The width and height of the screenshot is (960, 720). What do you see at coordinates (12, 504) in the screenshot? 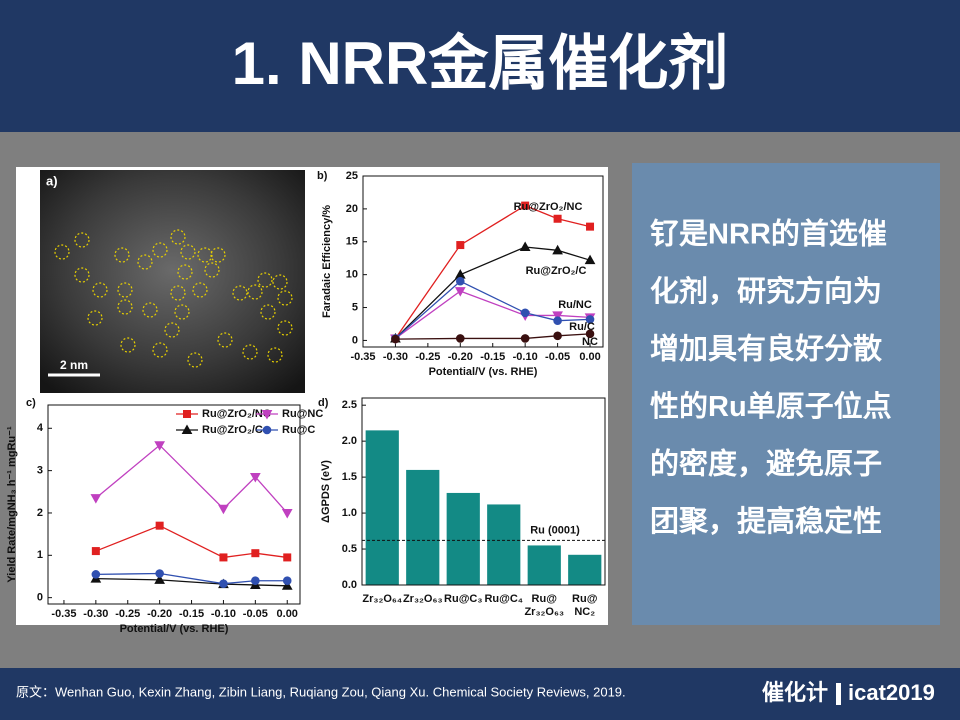
I see `y-axis-label: Yield Rate/mgNH₃ h⁻¹ mgRu⁻¹` at bounding box center [12, 504].